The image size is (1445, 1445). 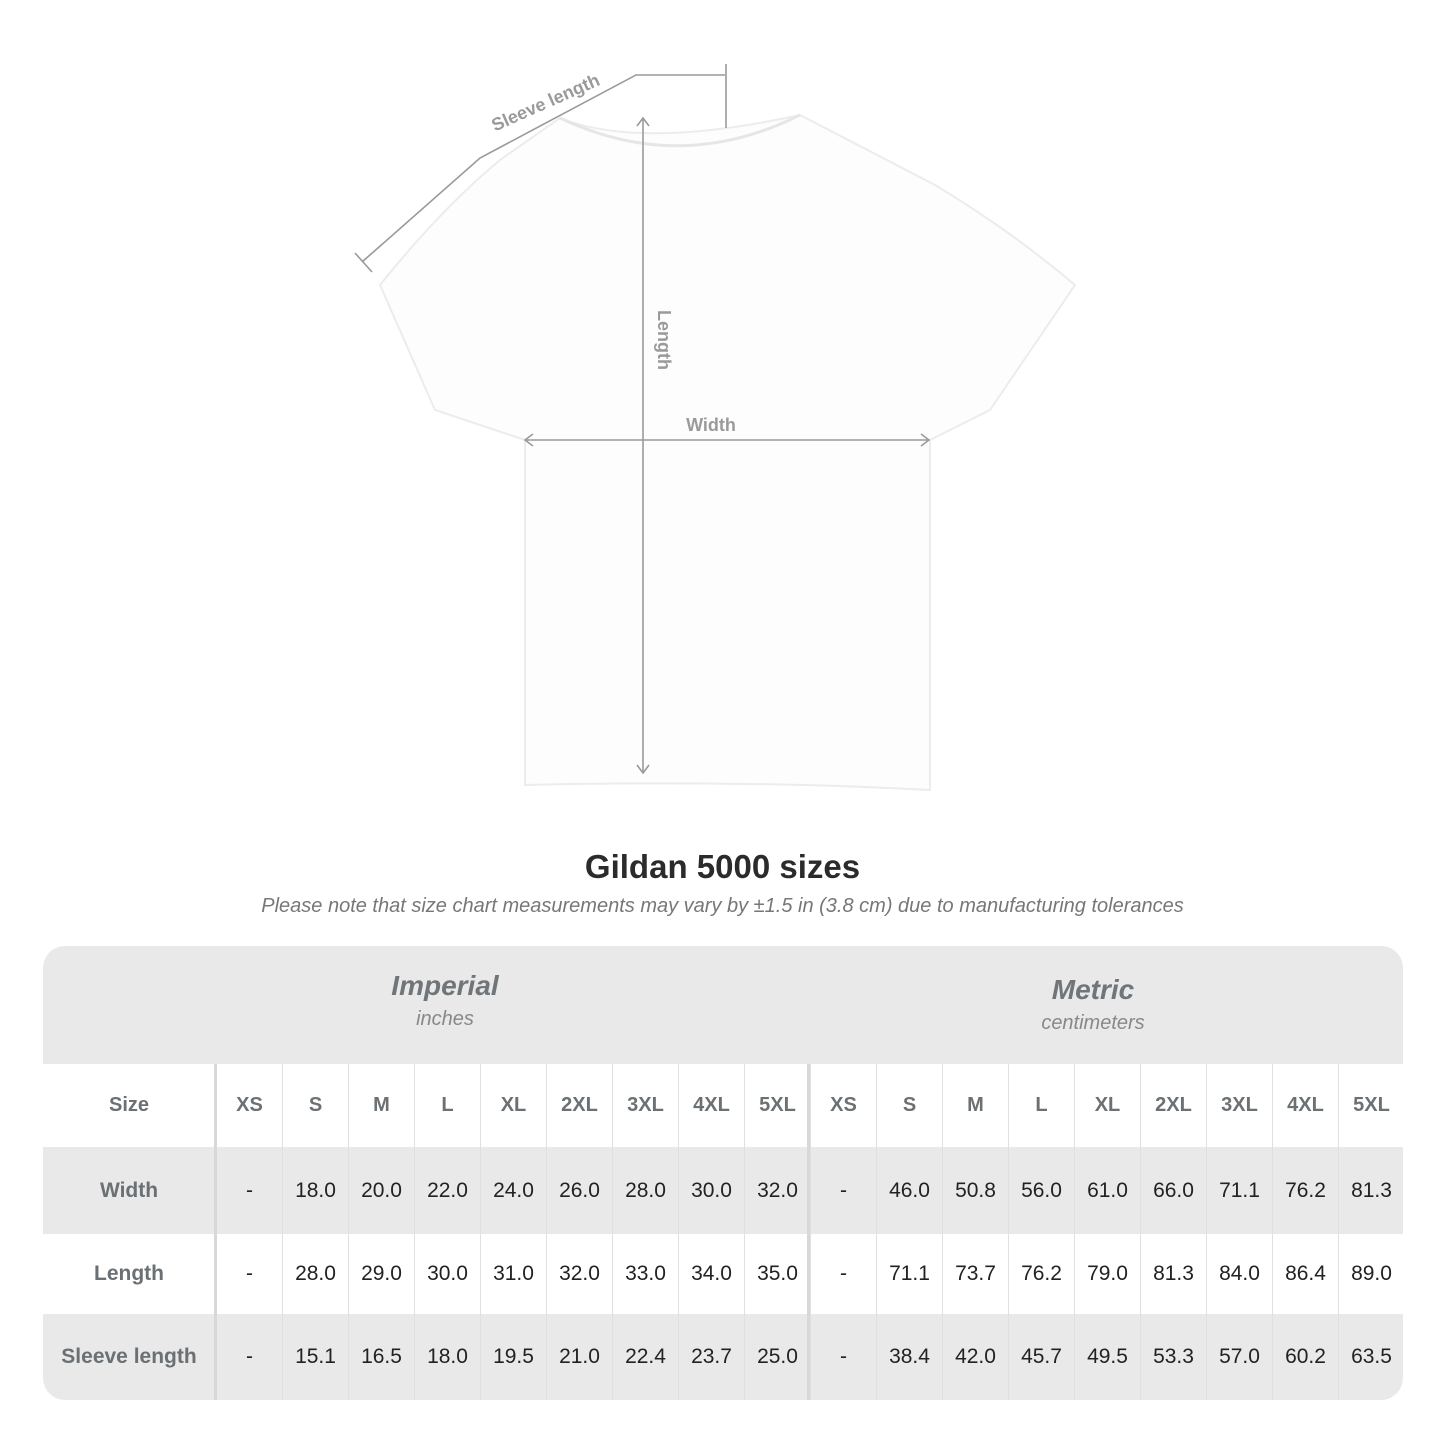 I want to click on size-header-imperial-2xl: 2XL, so click(x=579, y=1105).